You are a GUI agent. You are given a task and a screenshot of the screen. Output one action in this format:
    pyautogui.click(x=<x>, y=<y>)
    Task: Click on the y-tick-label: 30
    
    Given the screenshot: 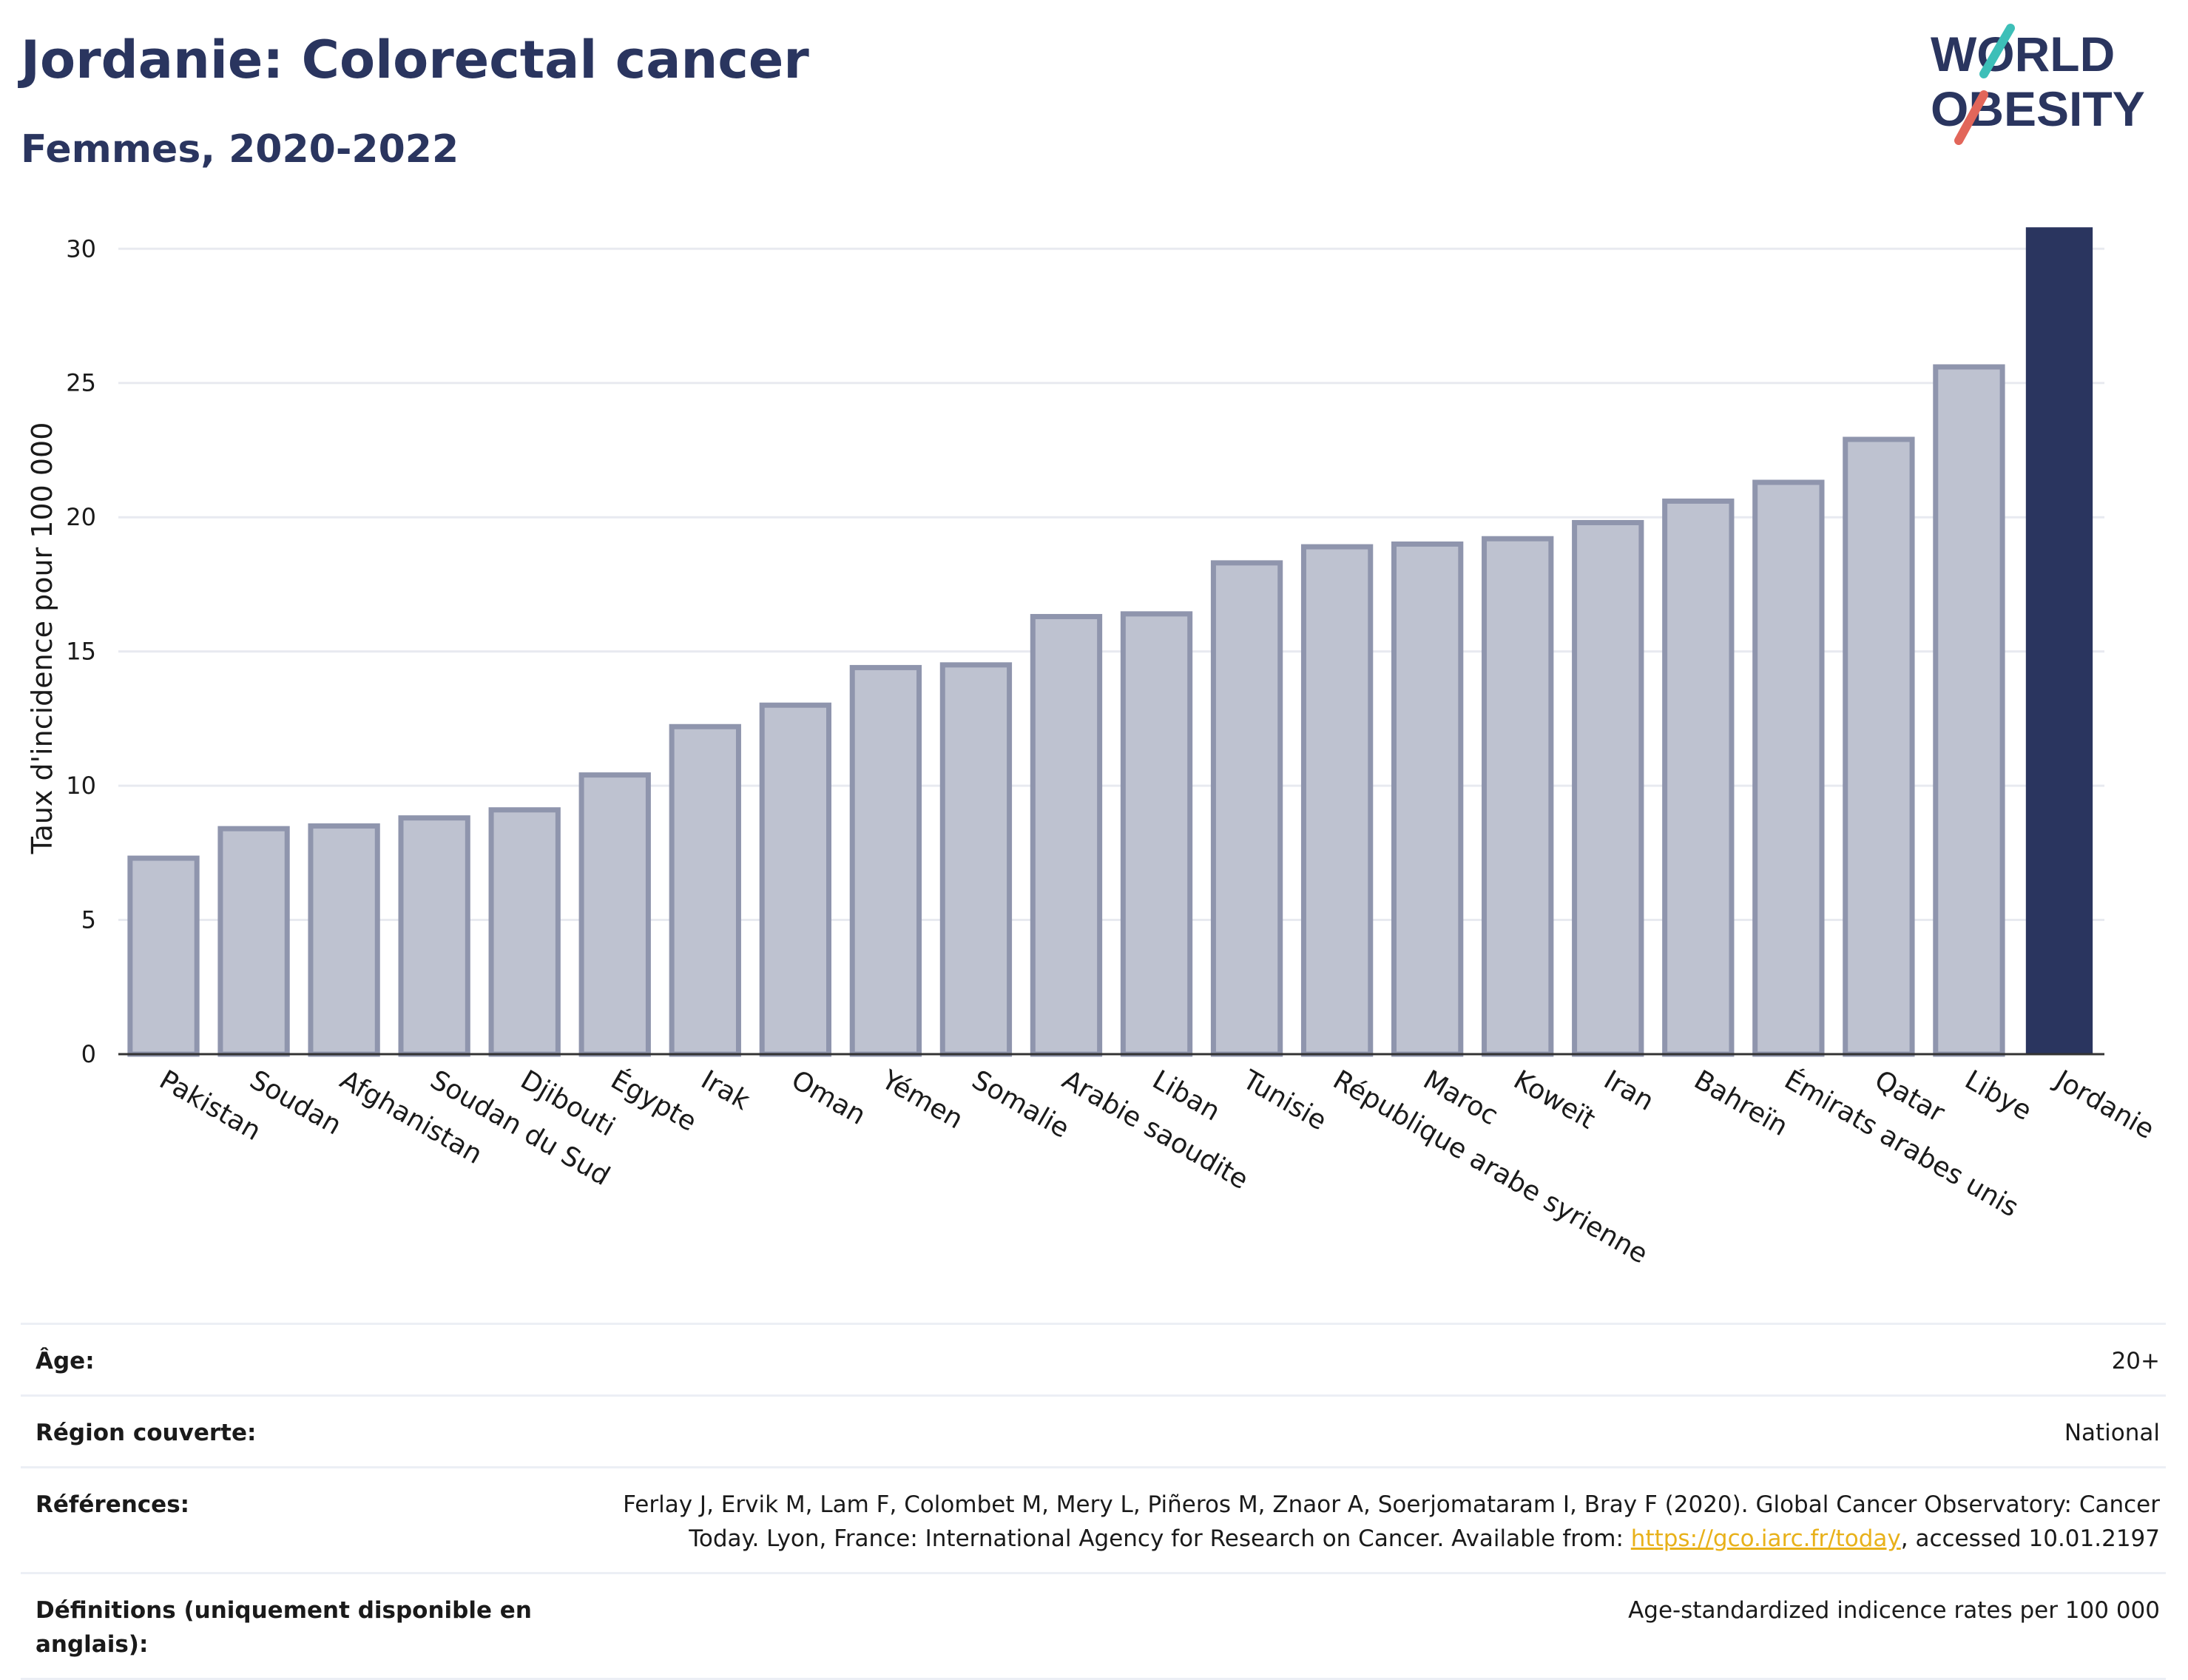 What is the action you would take?
    pyautogui.click(x=81, y=249)
    